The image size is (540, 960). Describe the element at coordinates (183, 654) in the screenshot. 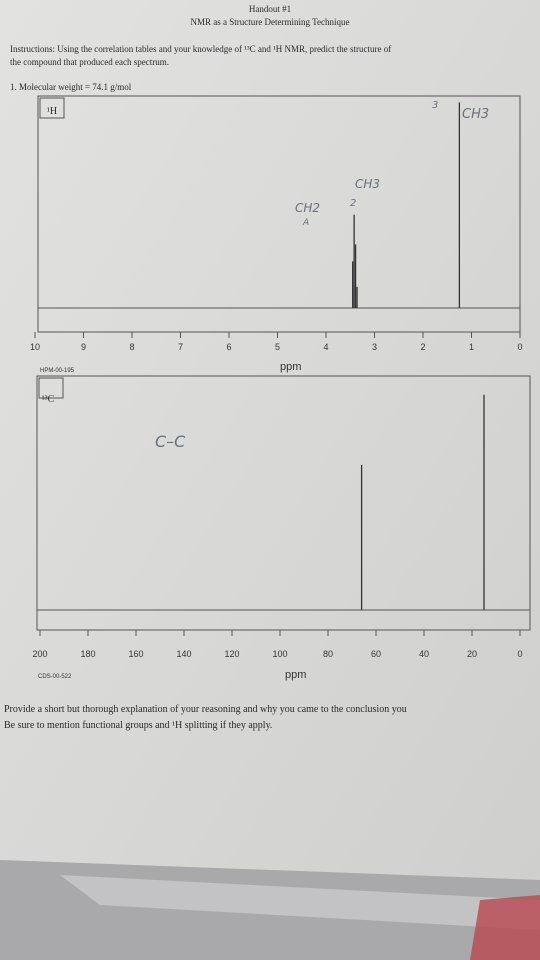

I see `x-tick-label: 140` at that location.